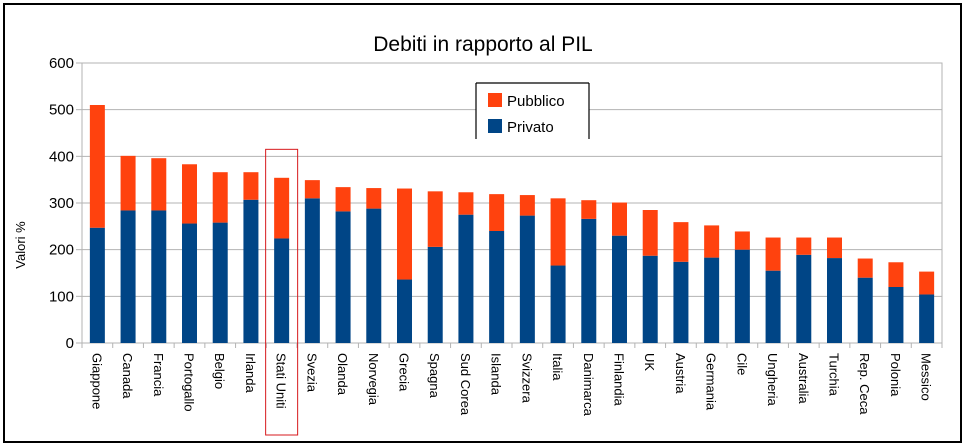 This screenshot has width=967, height=448. Describe the element at coordinates (20, 245) in the screenshot. I see `y-axis-title: Valori %` at that location.